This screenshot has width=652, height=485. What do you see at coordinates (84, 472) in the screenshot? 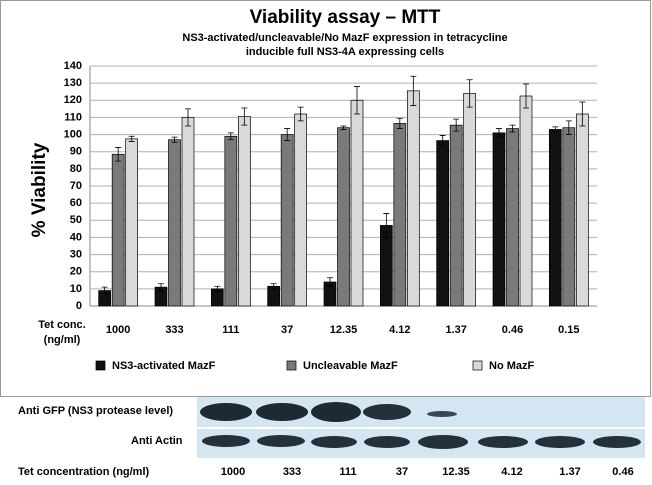
I see `blot-x-label: Tet concentration (ng/ml)` at bounding box center [84, 472].